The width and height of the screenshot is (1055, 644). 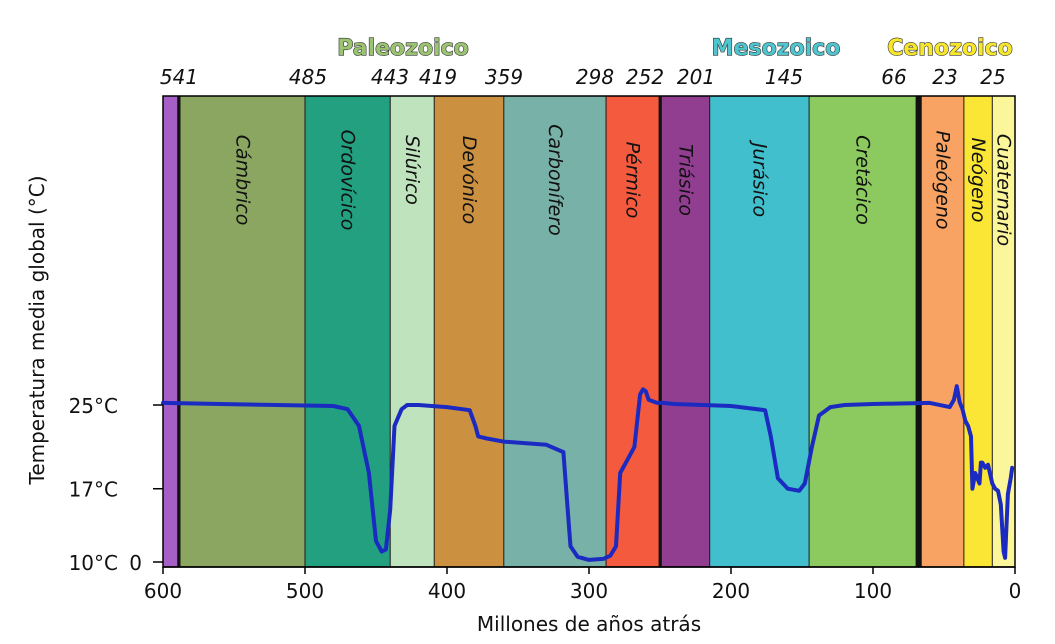 I want to click on boundary-tick-label: 23, so click(x=944, y=77).